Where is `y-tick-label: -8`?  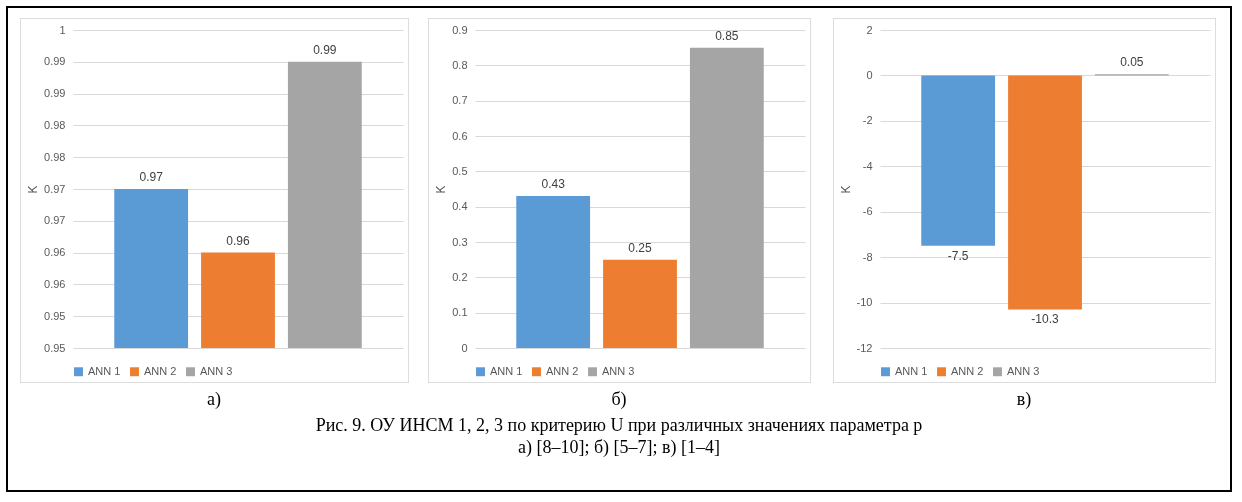
y-tick-label: -8 is located at coordinates (867, 256).